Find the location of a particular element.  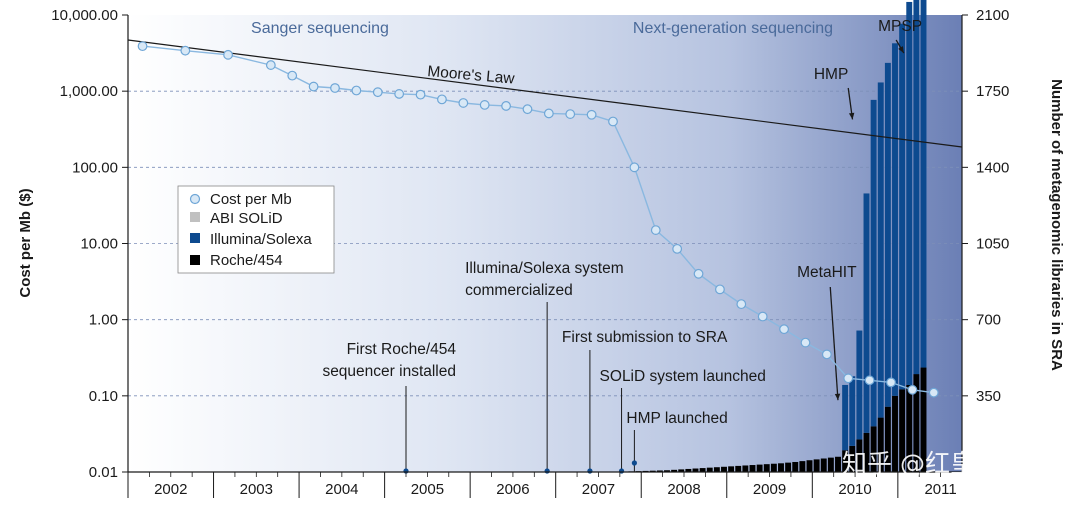

annotation-marker-hmp-launched is located at coordinates (634, 463).